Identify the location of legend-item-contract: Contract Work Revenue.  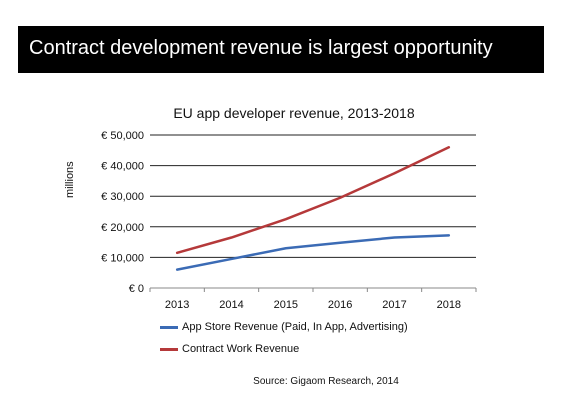
(284, 349).